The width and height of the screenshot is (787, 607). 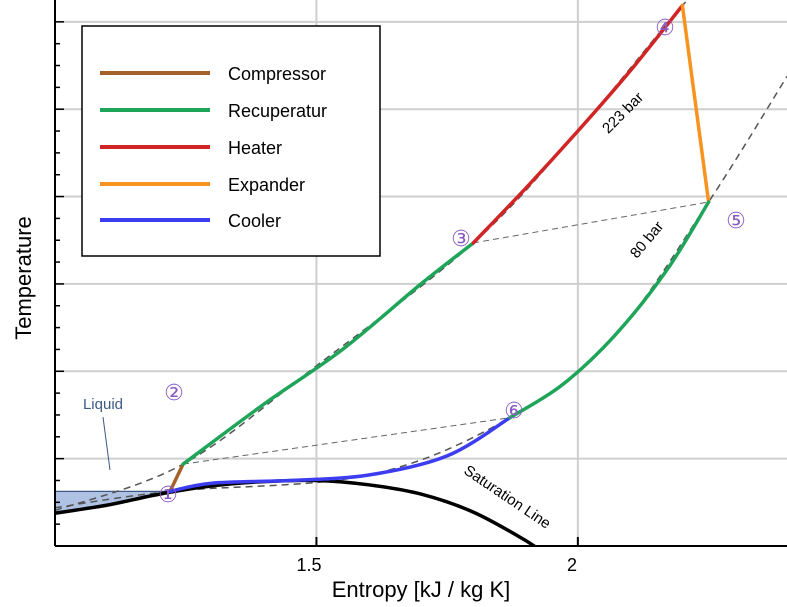 I want to click on state-4-label: ④, so click(x=665, y=28).